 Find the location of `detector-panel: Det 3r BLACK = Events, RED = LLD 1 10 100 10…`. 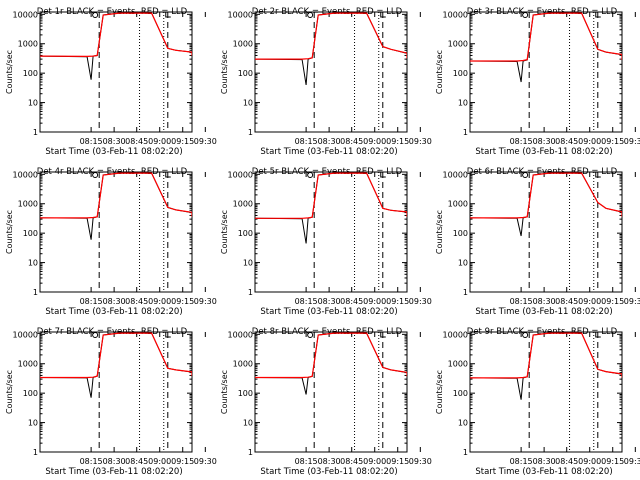

detector-panel: Det 3r BLACK = Events, RED = LLD 1 10 100 10… is located at coordinates (537, 82).